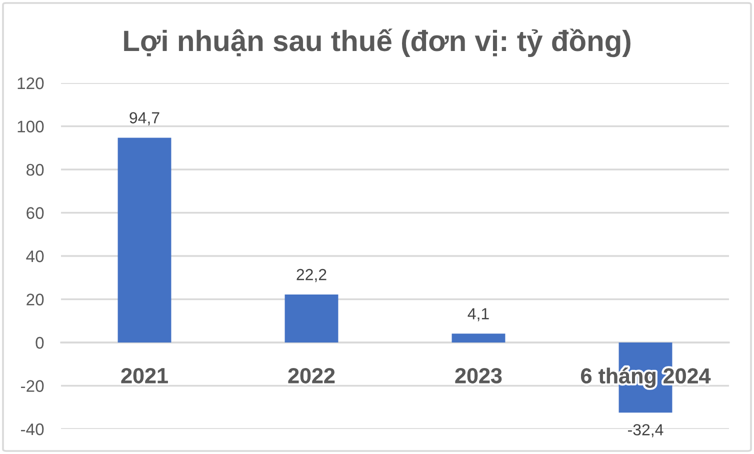 This screenshot has height=454, width=754. Describe the element at coordinates (478, 315) in the screenshot. I see `data-label: 4,1` at that location.